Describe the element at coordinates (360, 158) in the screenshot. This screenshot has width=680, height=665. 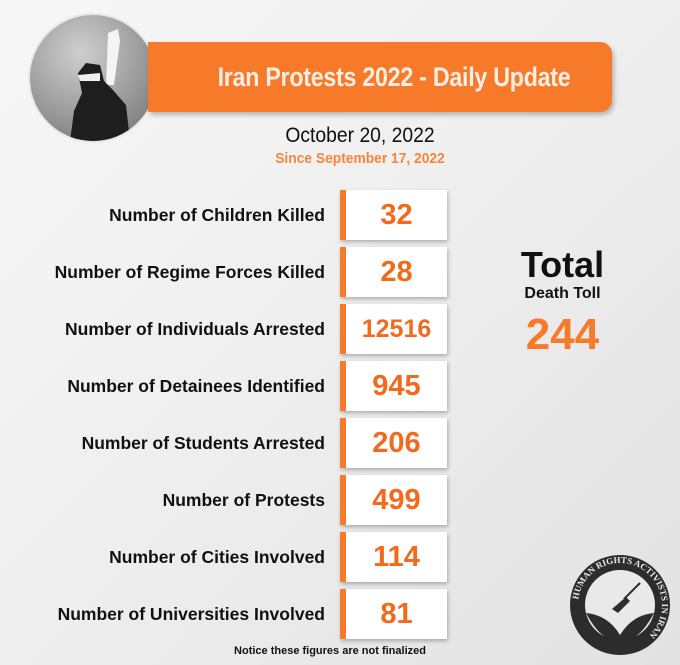
I see `since-date: Since September 17, 2022` at that location.